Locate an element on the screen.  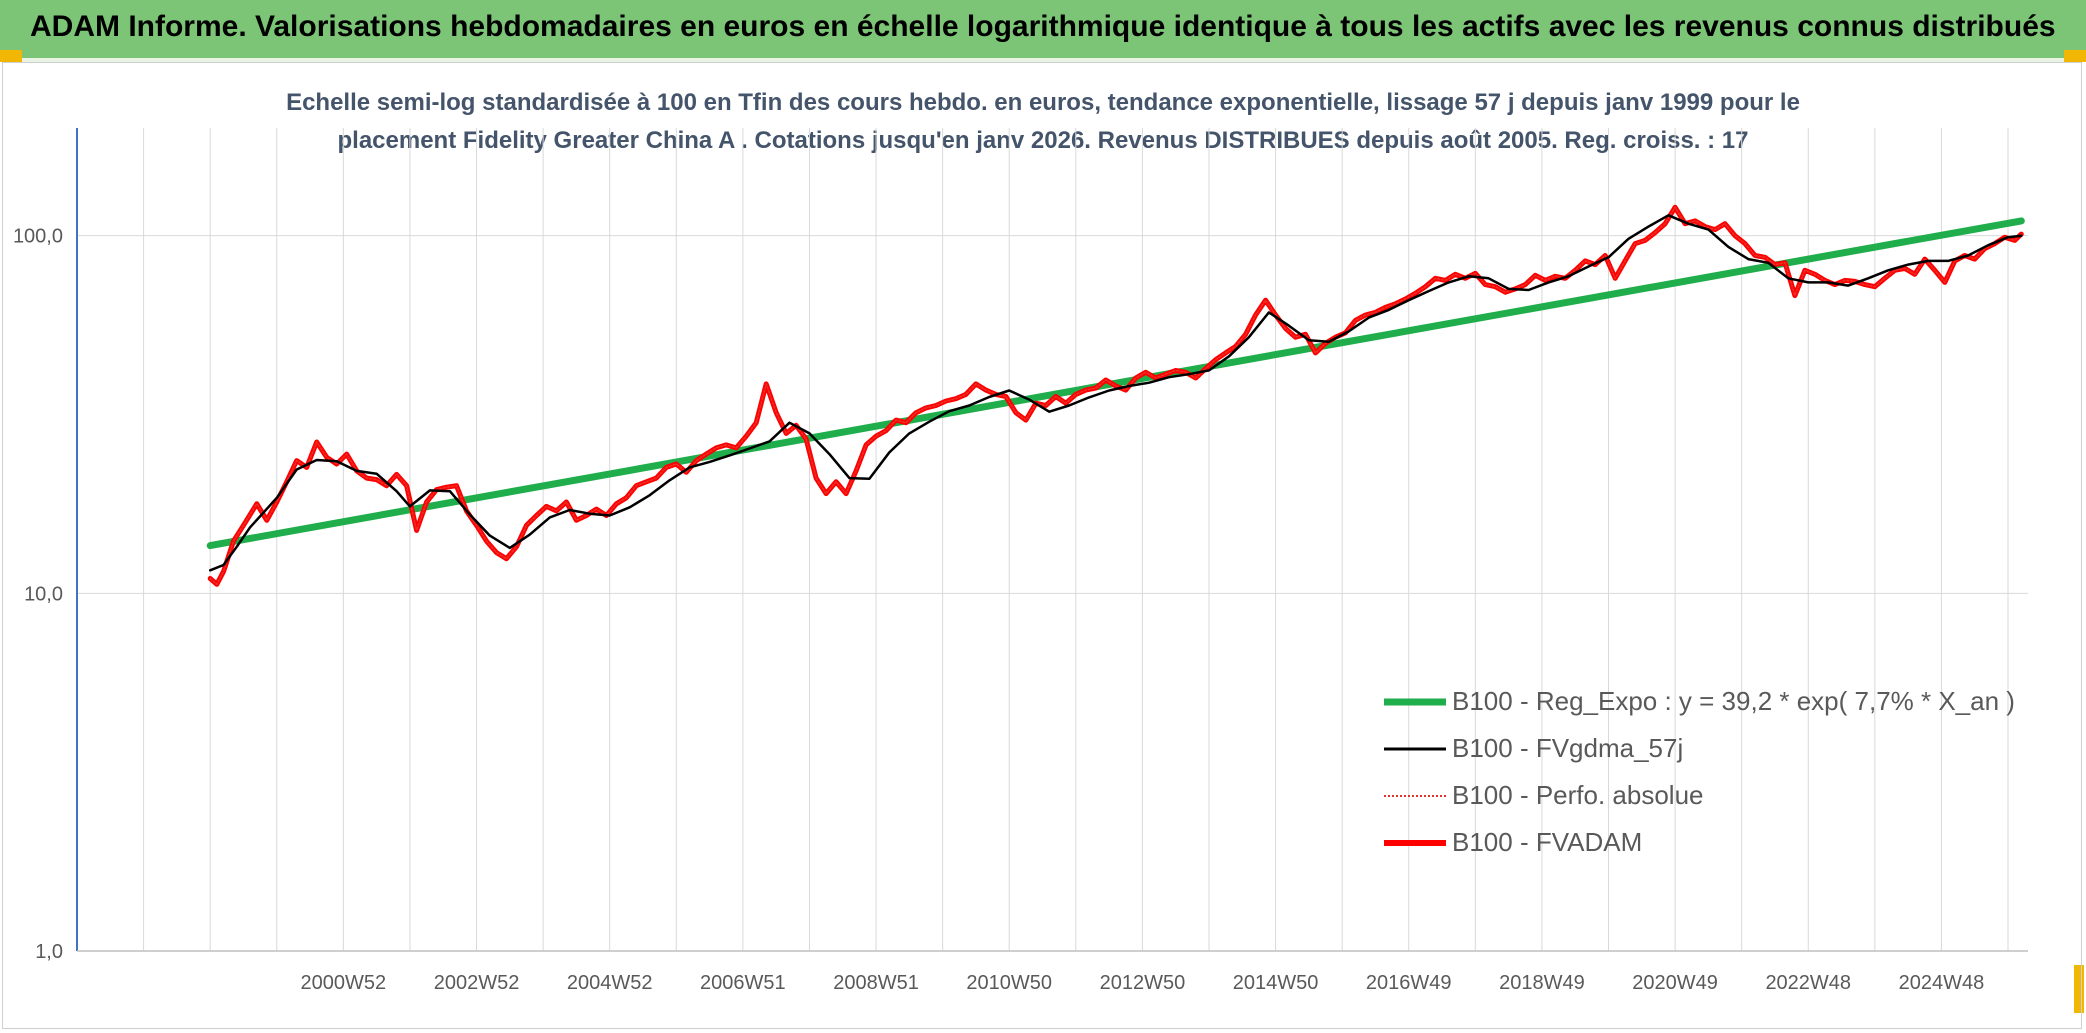
x-tick-label-11: 2022W48 is located at coordinates (1808, 983).